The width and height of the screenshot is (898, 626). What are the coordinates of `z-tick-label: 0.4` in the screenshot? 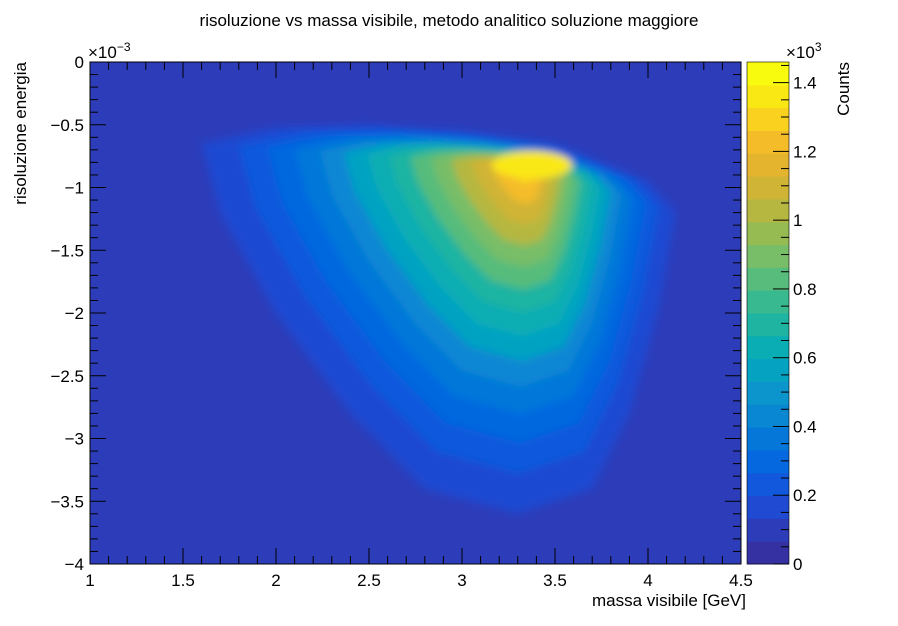 It's located at (805, 426).